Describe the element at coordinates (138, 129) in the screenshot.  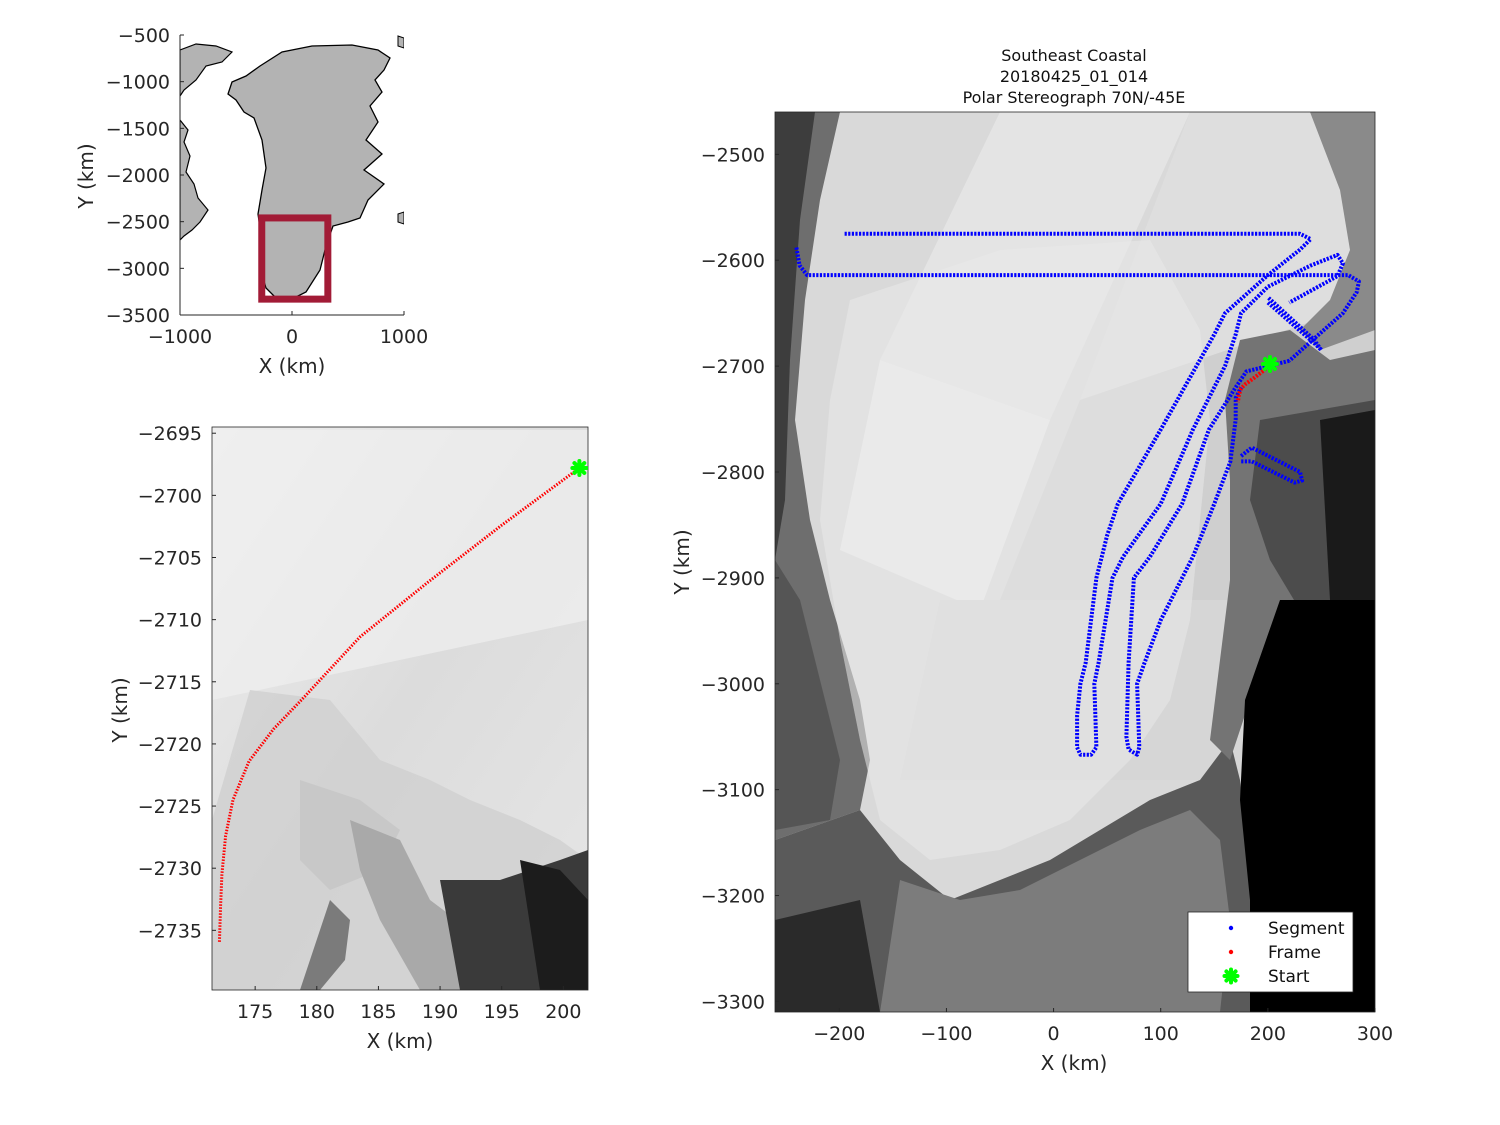
I see `overview-y-tick-label: −1500` at that location.